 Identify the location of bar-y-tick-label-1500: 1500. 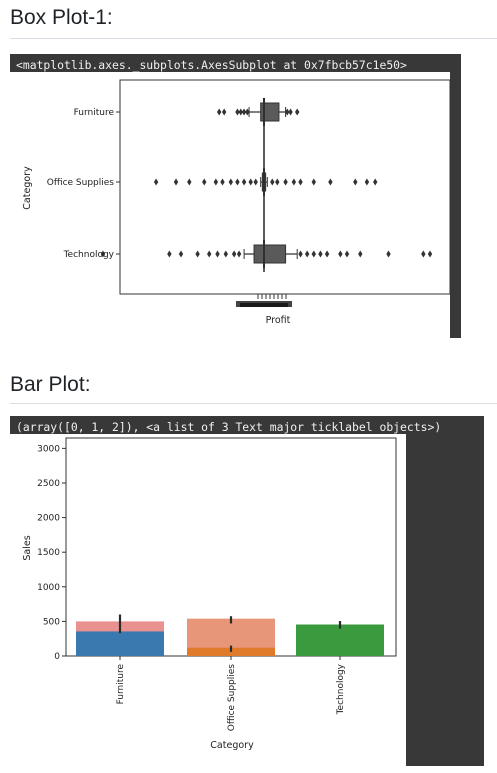
(48, 553).